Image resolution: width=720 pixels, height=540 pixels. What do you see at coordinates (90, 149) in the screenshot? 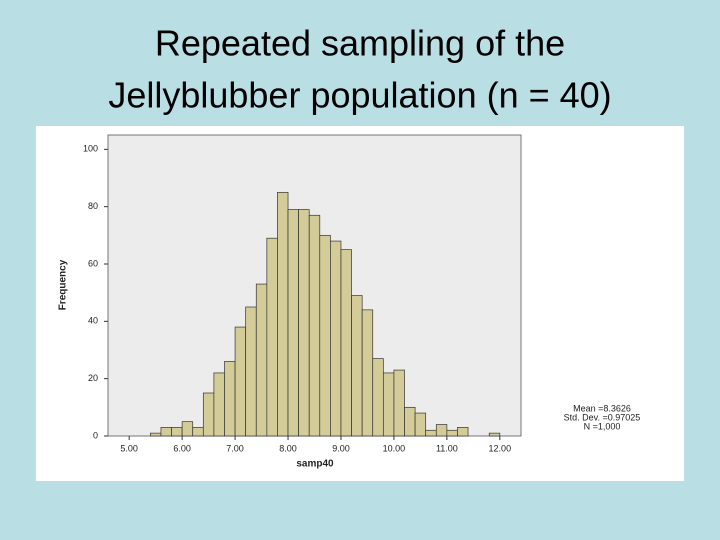
I see `y-tick-label: 100` at bounding box center [90, 149].